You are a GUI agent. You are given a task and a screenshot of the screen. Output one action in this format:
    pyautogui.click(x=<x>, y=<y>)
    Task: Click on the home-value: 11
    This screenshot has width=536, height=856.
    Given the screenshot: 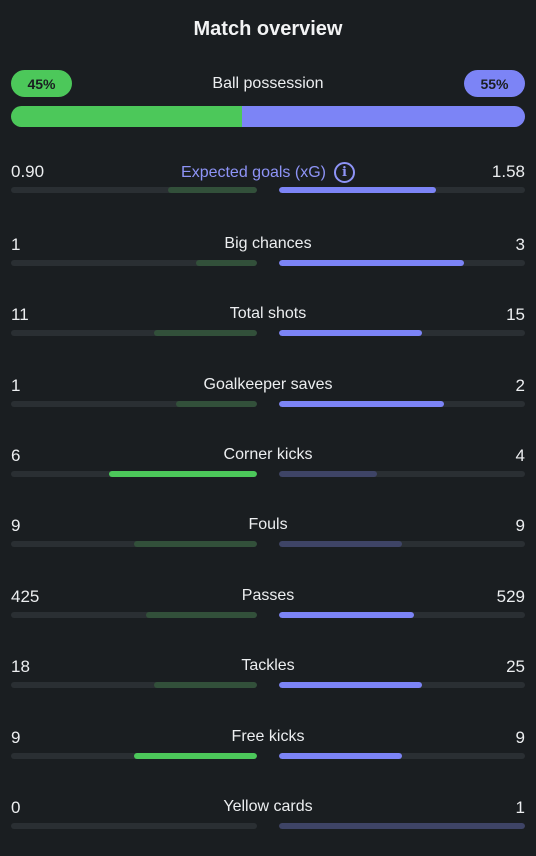 What is the action you would take?
    pyautogui.click(x=20, y=314)
    